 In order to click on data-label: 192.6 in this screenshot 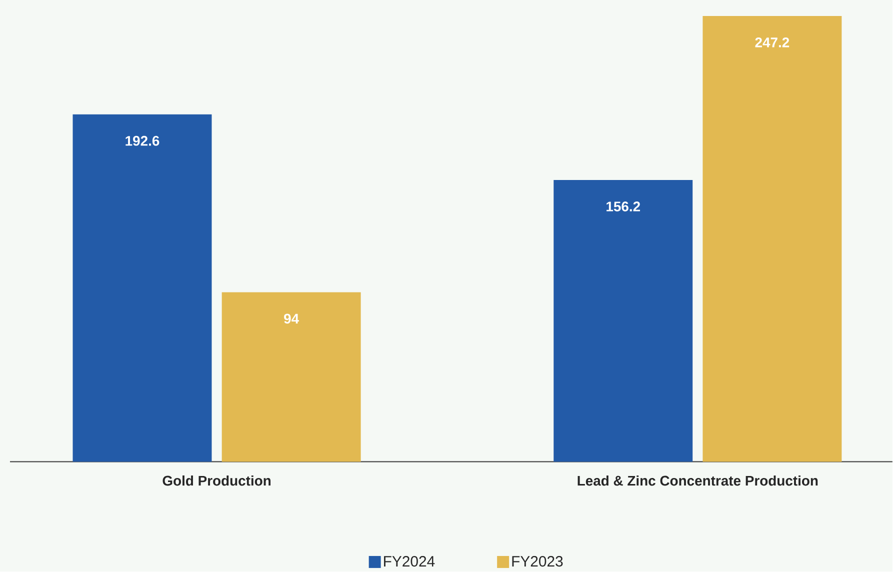, I will do `click(143, 141)`.